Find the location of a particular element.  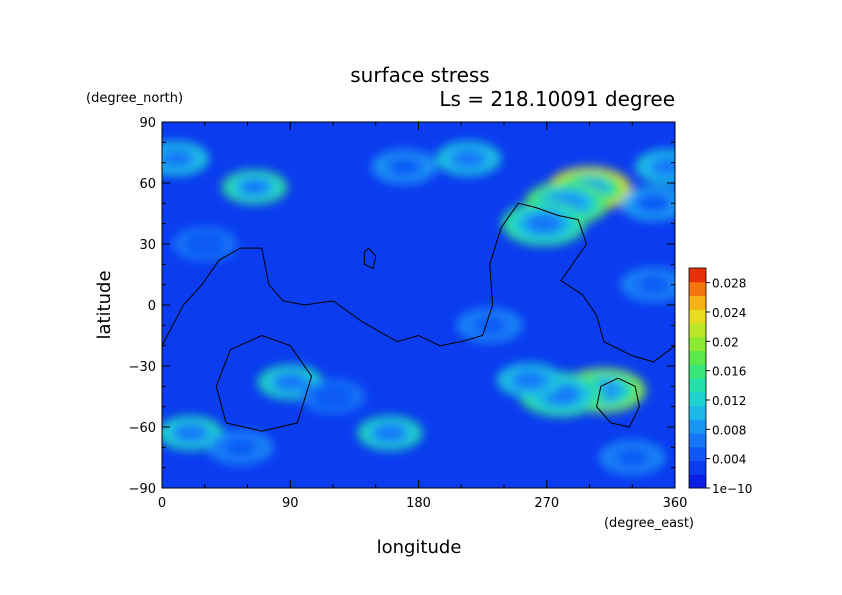

colorbar-tick-label: 0.008 is located at coordinates (729, 430).